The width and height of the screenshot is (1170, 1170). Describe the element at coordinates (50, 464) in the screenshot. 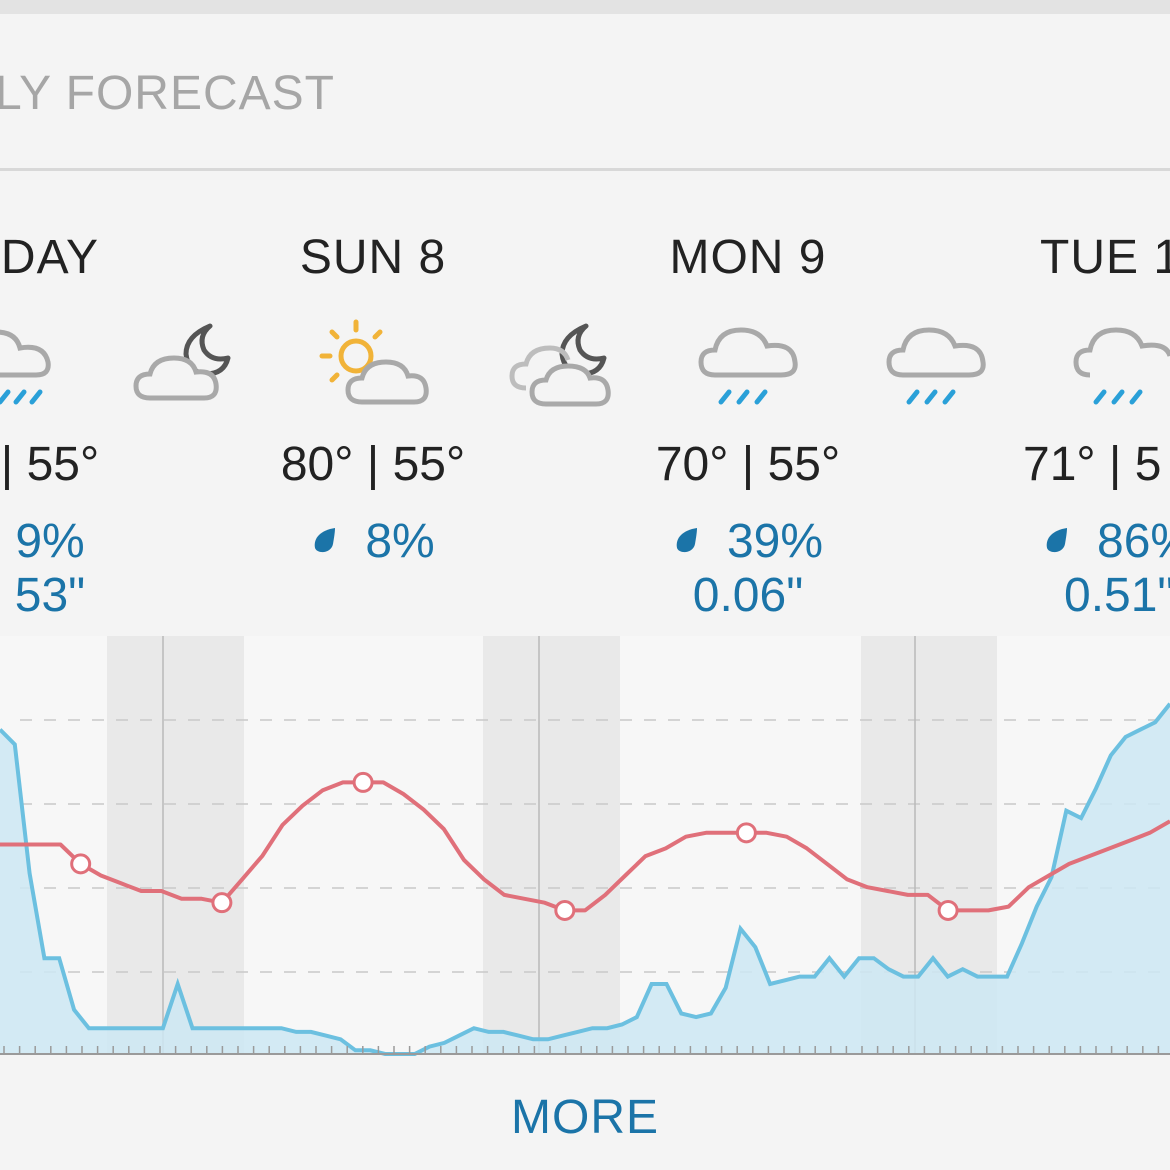

I see `temperature-range: | 55°` at that location.